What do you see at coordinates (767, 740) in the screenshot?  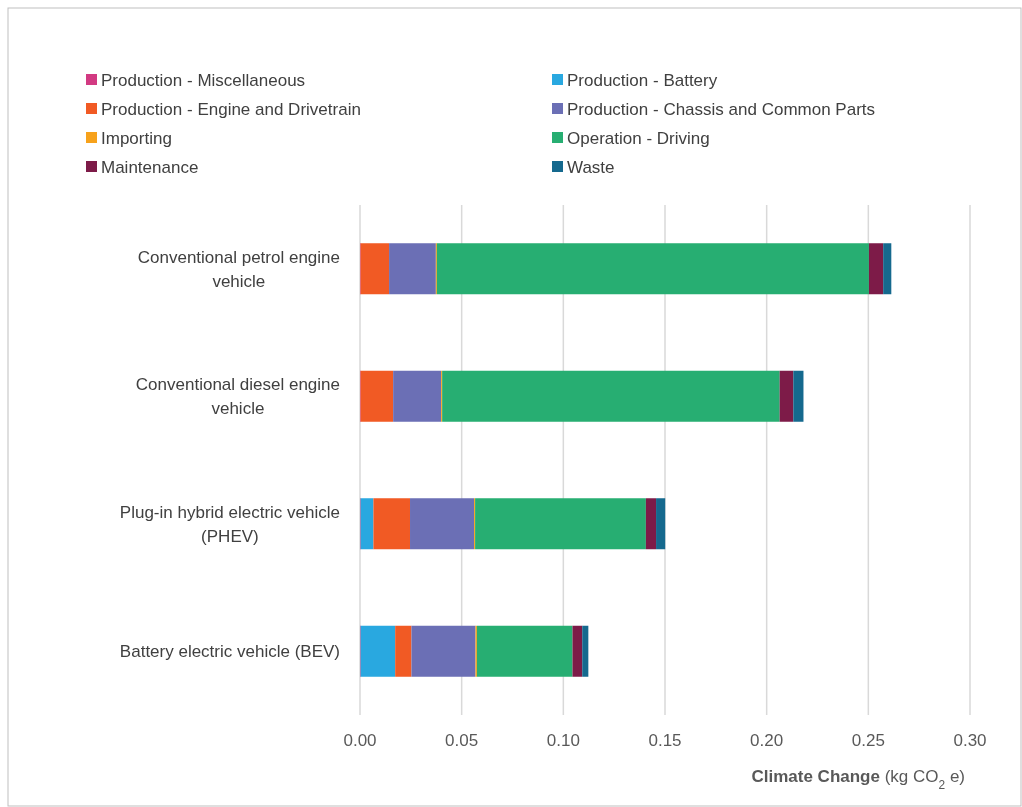 I see `x-tick-label: 0.20` at bounding box center [767, 740].